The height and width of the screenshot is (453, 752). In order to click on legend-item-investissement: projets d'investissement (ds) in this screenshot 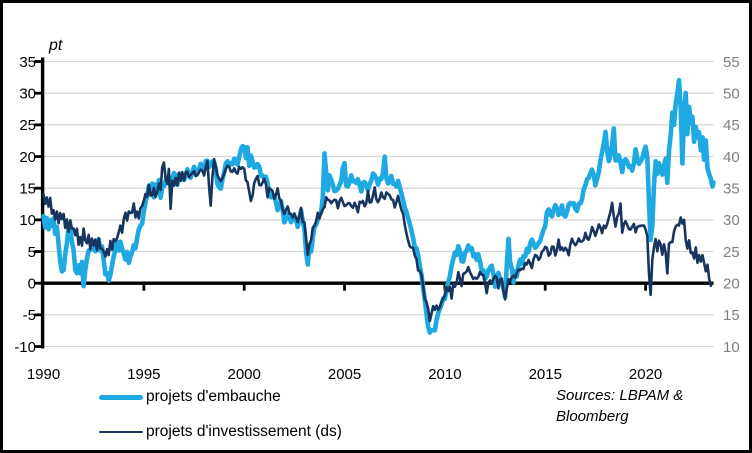, I will do `click(220, 432)`.